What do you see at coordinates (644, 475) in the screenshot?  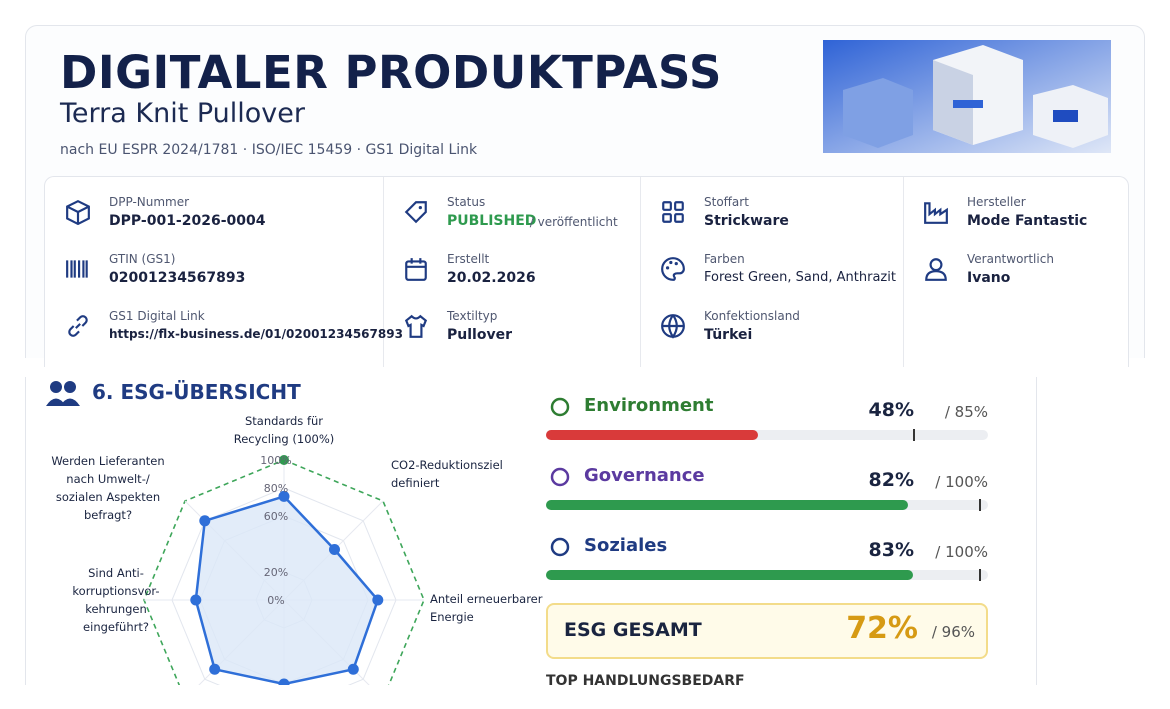 I see `bar-name: Governance` at bounding box center [644, 475].